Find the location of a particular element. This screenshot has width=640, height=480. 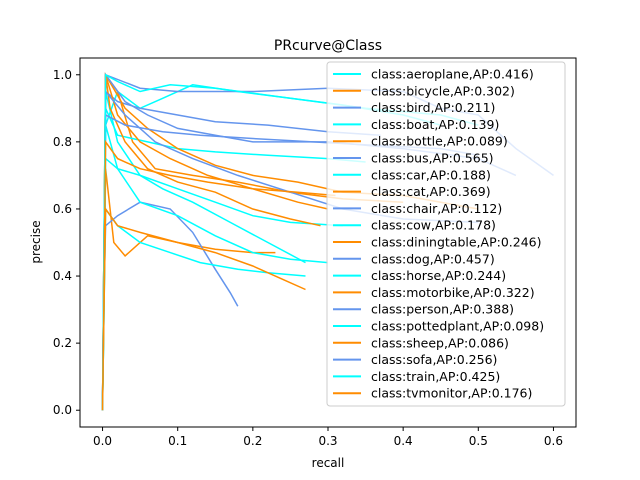

x-tick-label: 0.3 is located at coordinates (327, 441).